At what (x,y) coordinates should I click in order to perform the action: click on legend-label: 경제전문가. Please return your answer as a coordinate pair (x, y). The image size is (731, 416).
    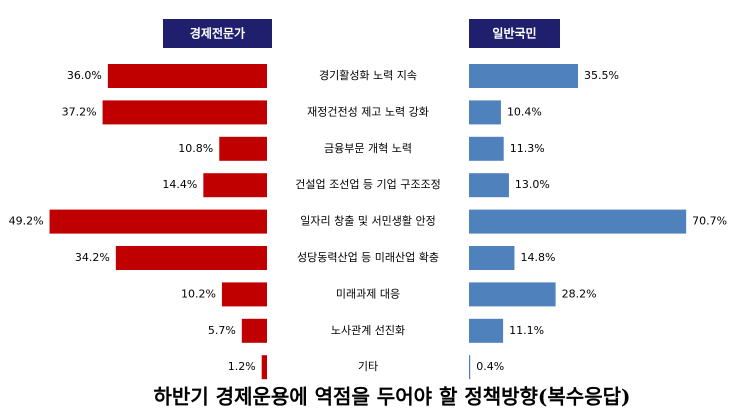
    Looking at the image, I should click on (217, 33).